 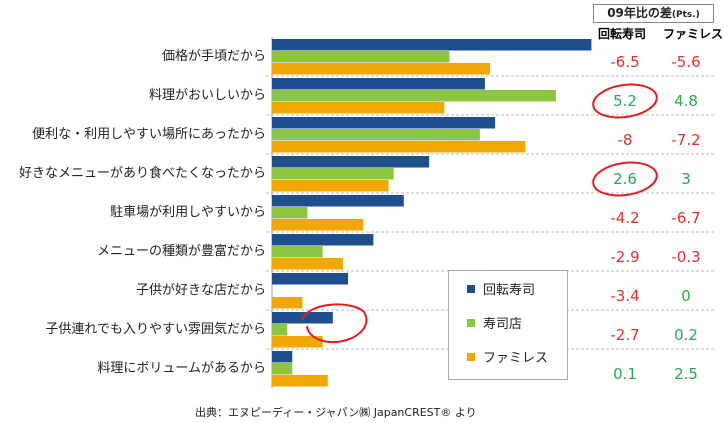 What do you see at coordinates (653, 13) in the screenshot?
I see `diff-title: 09年比の差(Pts.)` at bounding box center [653, 13].